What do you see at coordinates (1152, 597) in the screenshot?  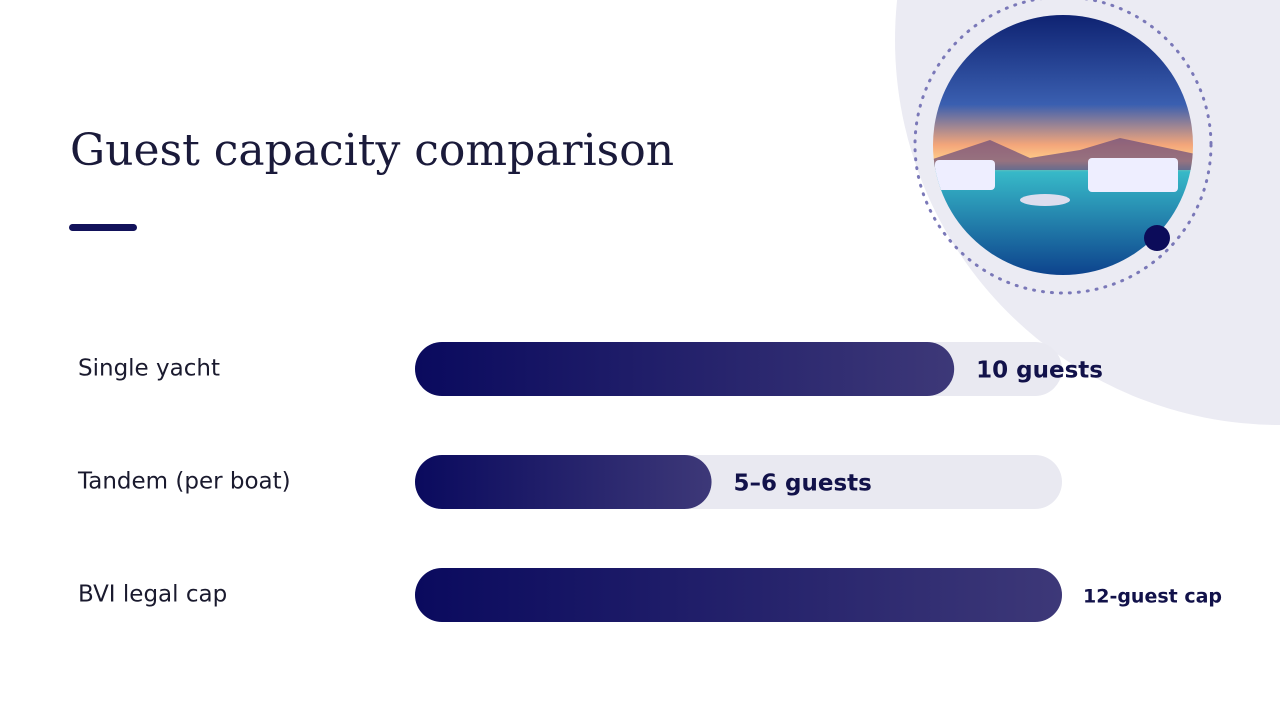 I see `value-label: 12-guest cap` at bounding box center [1152, 597].